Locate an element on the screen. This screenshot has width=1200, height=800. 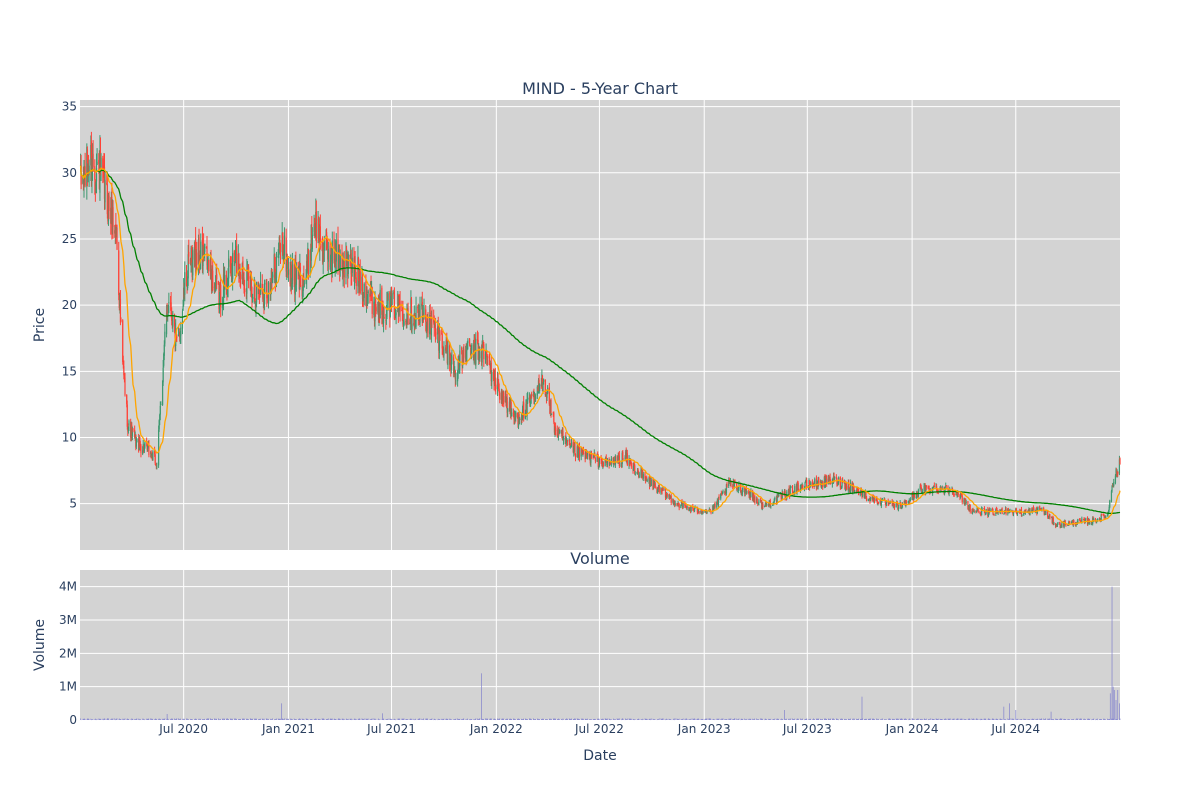
price-chart-title: MIND - 5-Year Chart is located at coordinates (600, 88).